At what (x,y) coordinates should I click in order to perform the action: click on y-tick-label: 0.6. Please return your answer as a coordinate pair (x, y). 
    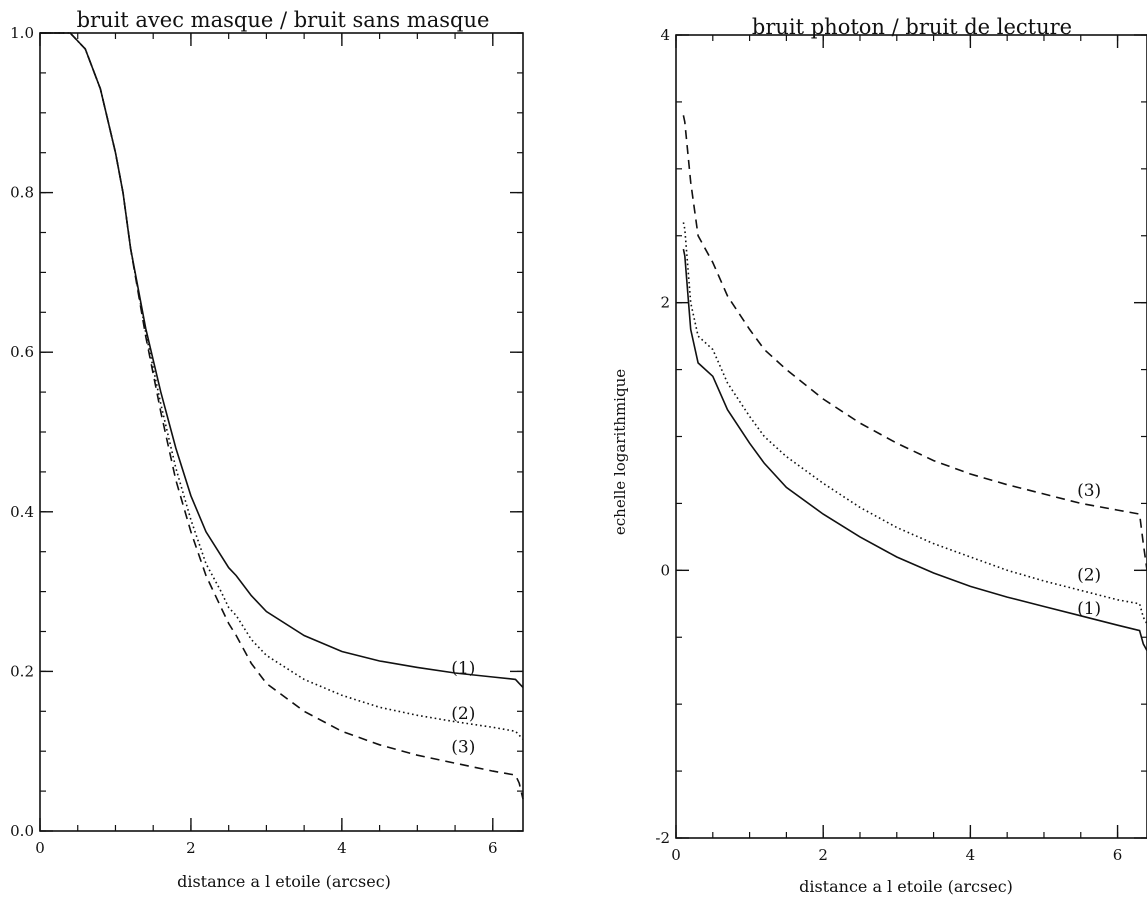
    Looking at the image, I should click on (22, 352).